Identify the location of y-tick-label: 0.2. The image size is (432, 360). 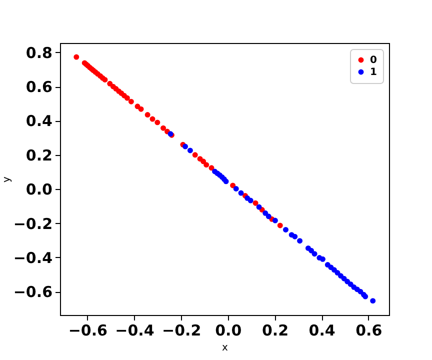
(39, 155).